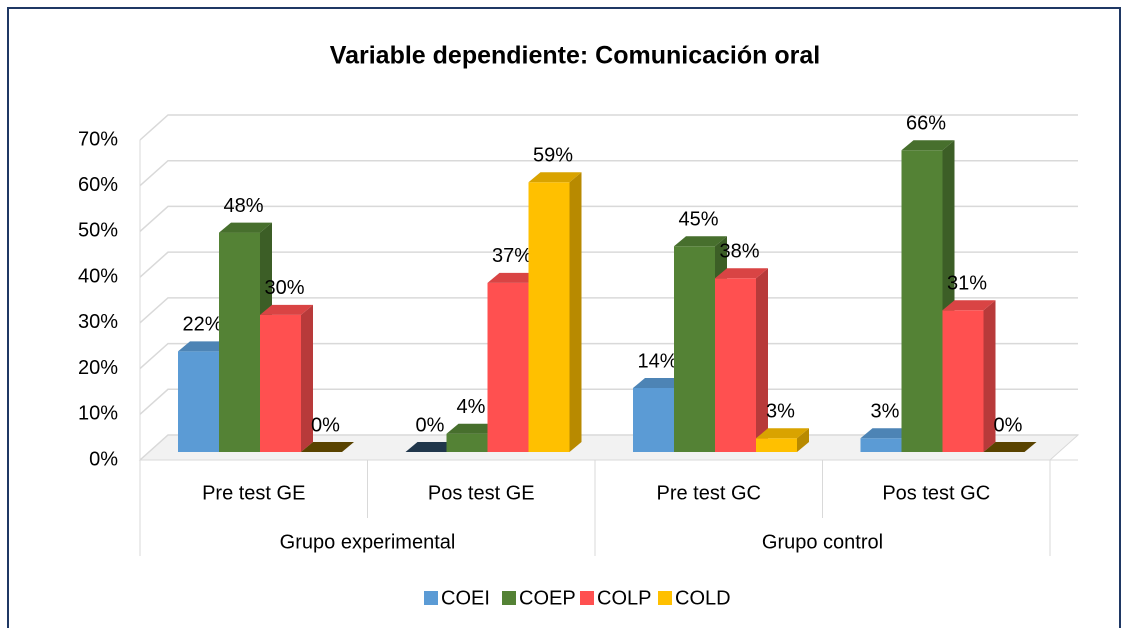  What do you see at coordinates (98, 414) in the screenshot?
I see `y-tick-label: 10%` at bounding box center [98, 414].